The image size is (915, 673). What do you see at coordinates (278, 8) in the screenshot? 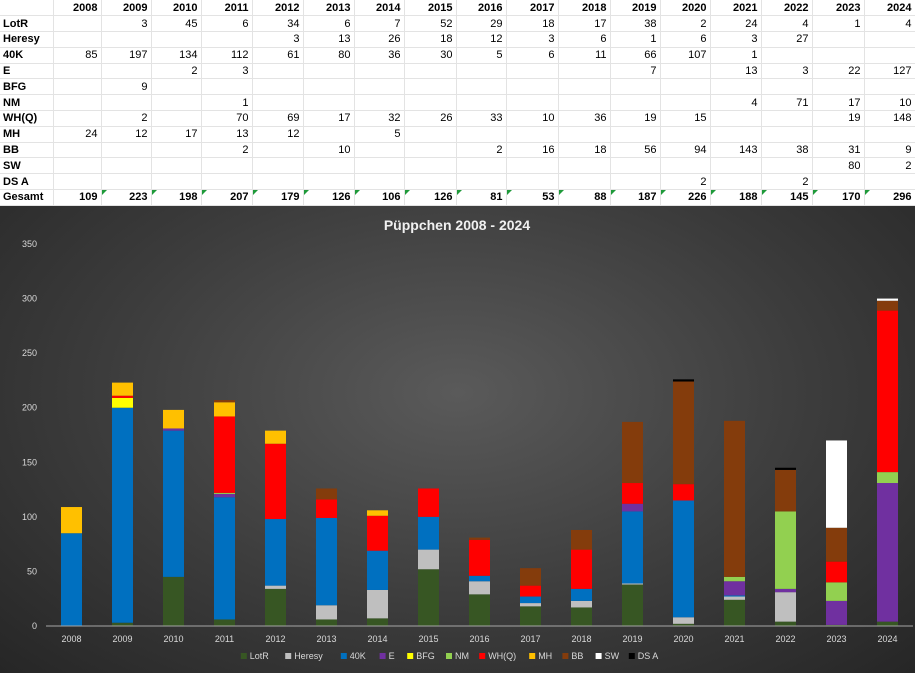
I see `header-year-cell: 2012` at bounding box center [278, 8].